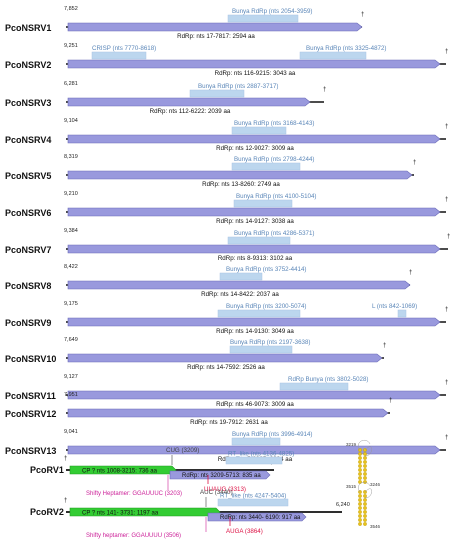 The image size is (457, 550). Describe the element at coordinates (276, 196) in the screenshot. I see `domain-label: Bunya RdRp (nts 4100-5104)` at that location.